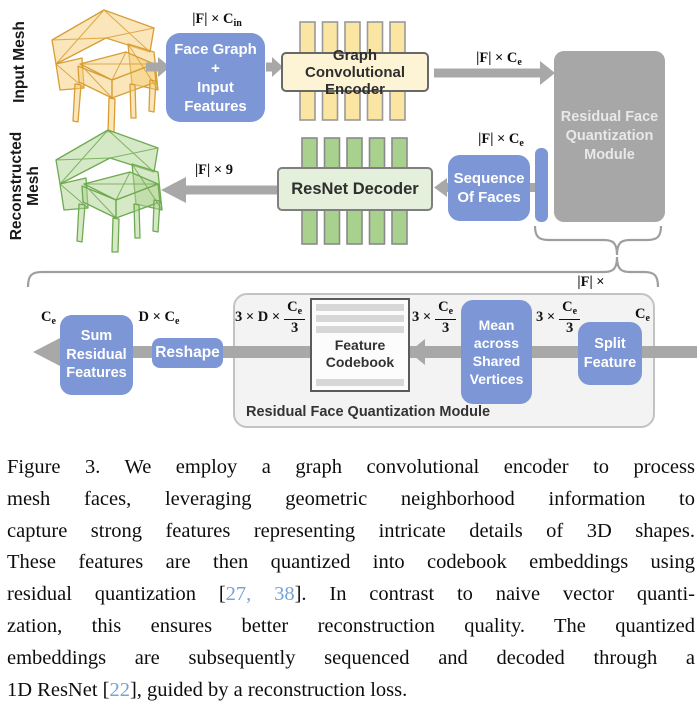 The image size is (700, 705). Describe the element at coordinates (609, 136) in the screenshot. I see `residual-face-quantization-module-box: Residual Face Quantization Module` at that location.